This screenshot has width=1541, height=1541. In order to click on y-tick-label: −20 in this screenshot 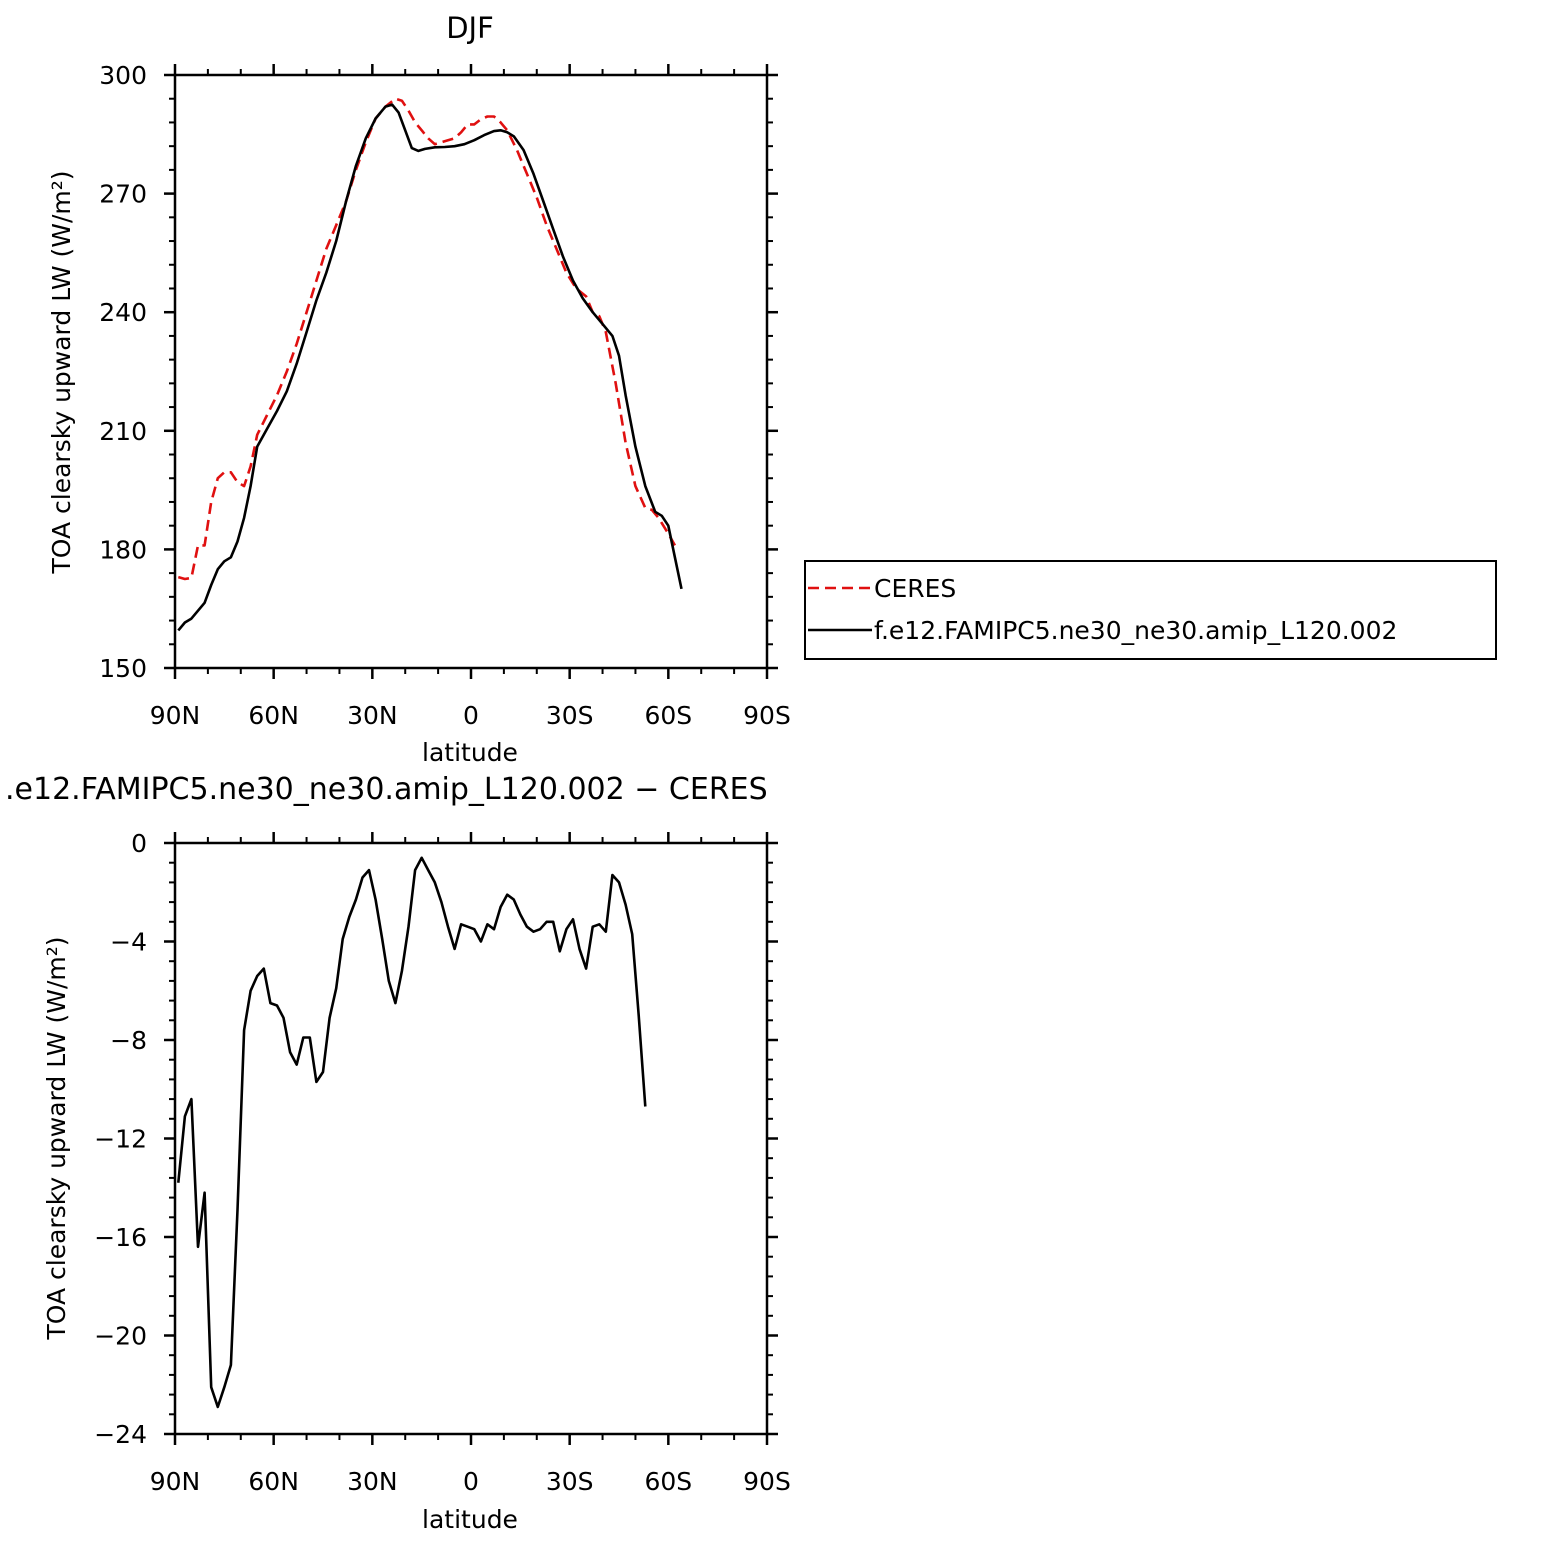, I will do `click(120, 1336)`.